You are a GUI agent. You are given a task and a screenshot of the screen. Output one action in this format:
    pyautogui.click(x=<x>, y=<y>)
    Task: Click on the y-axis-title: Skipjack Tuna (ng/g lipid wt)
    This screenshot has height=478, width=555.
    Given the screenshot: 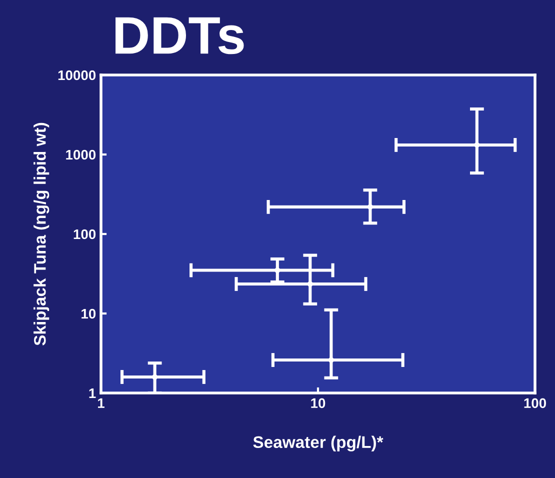 What is the action you would take?
    pyautogui.click(x=42, y=234)
    